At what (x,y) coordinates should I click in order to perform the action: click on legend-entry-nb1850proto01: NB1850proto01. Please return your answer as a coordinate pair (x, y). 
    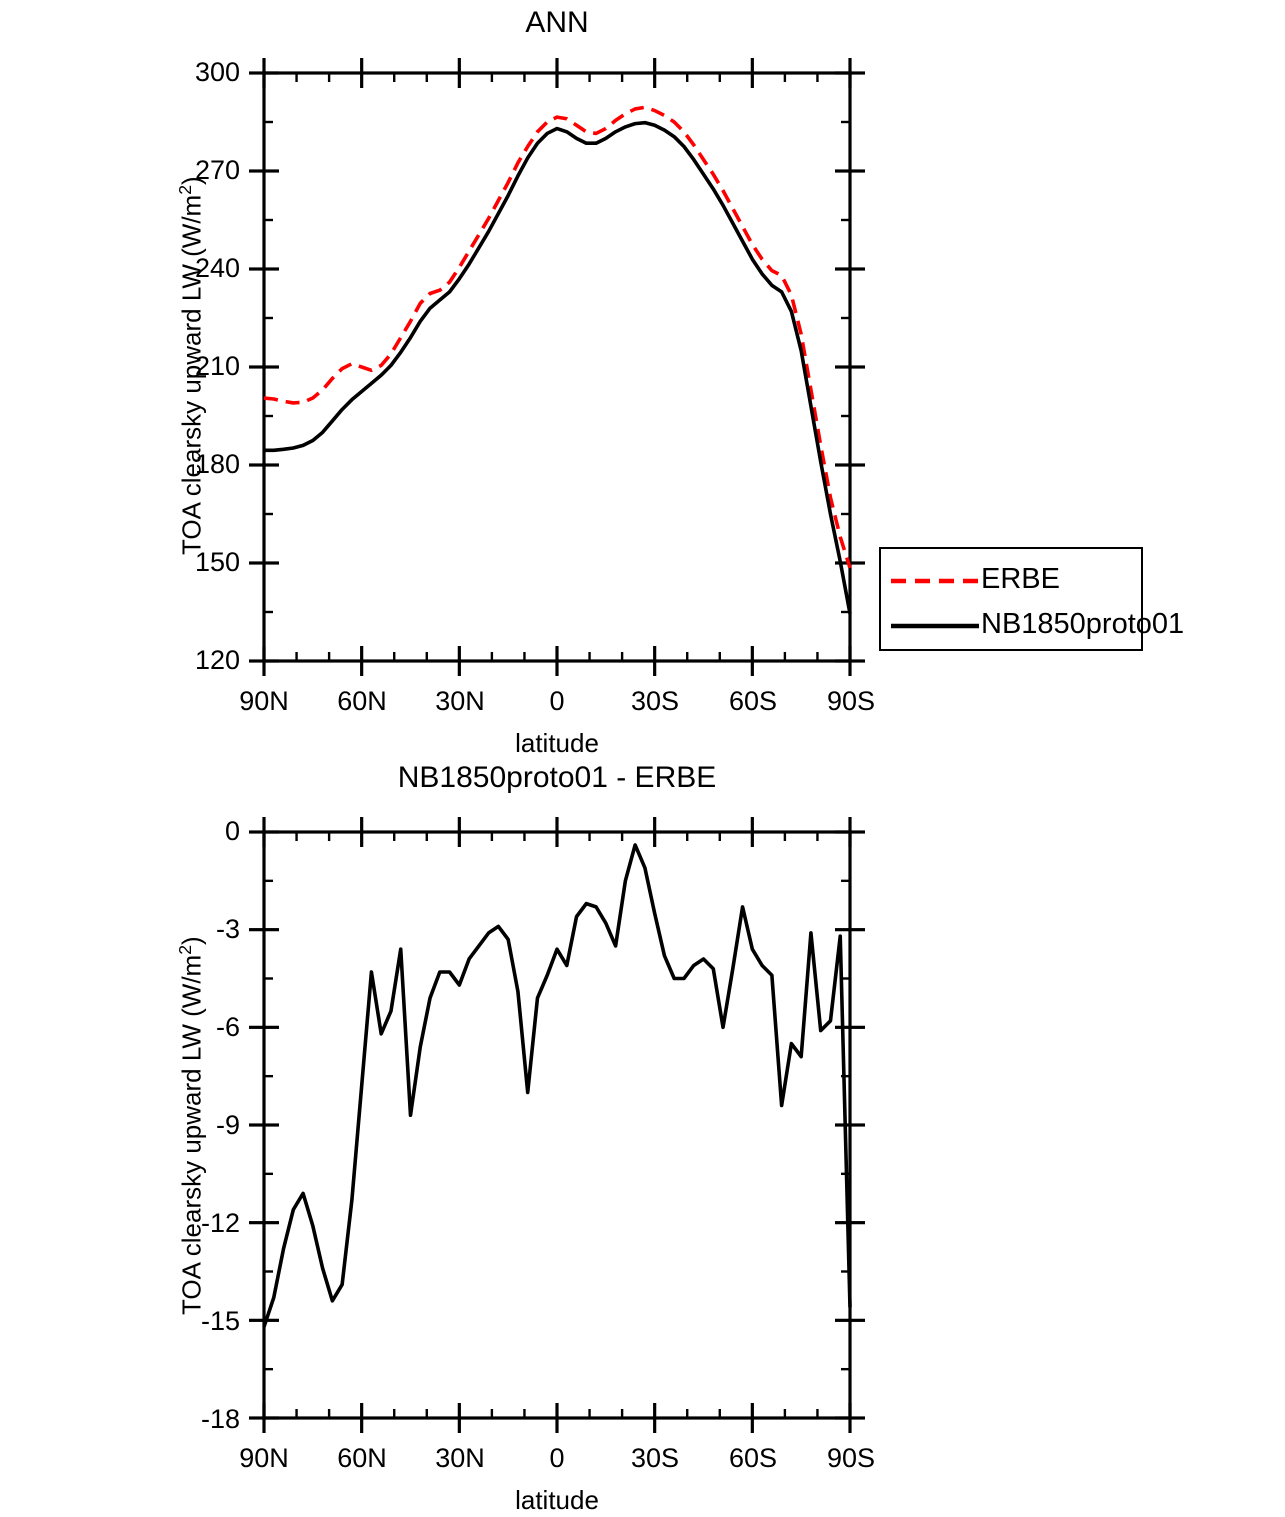
    Looking at the image, I should click on (1036, 624).